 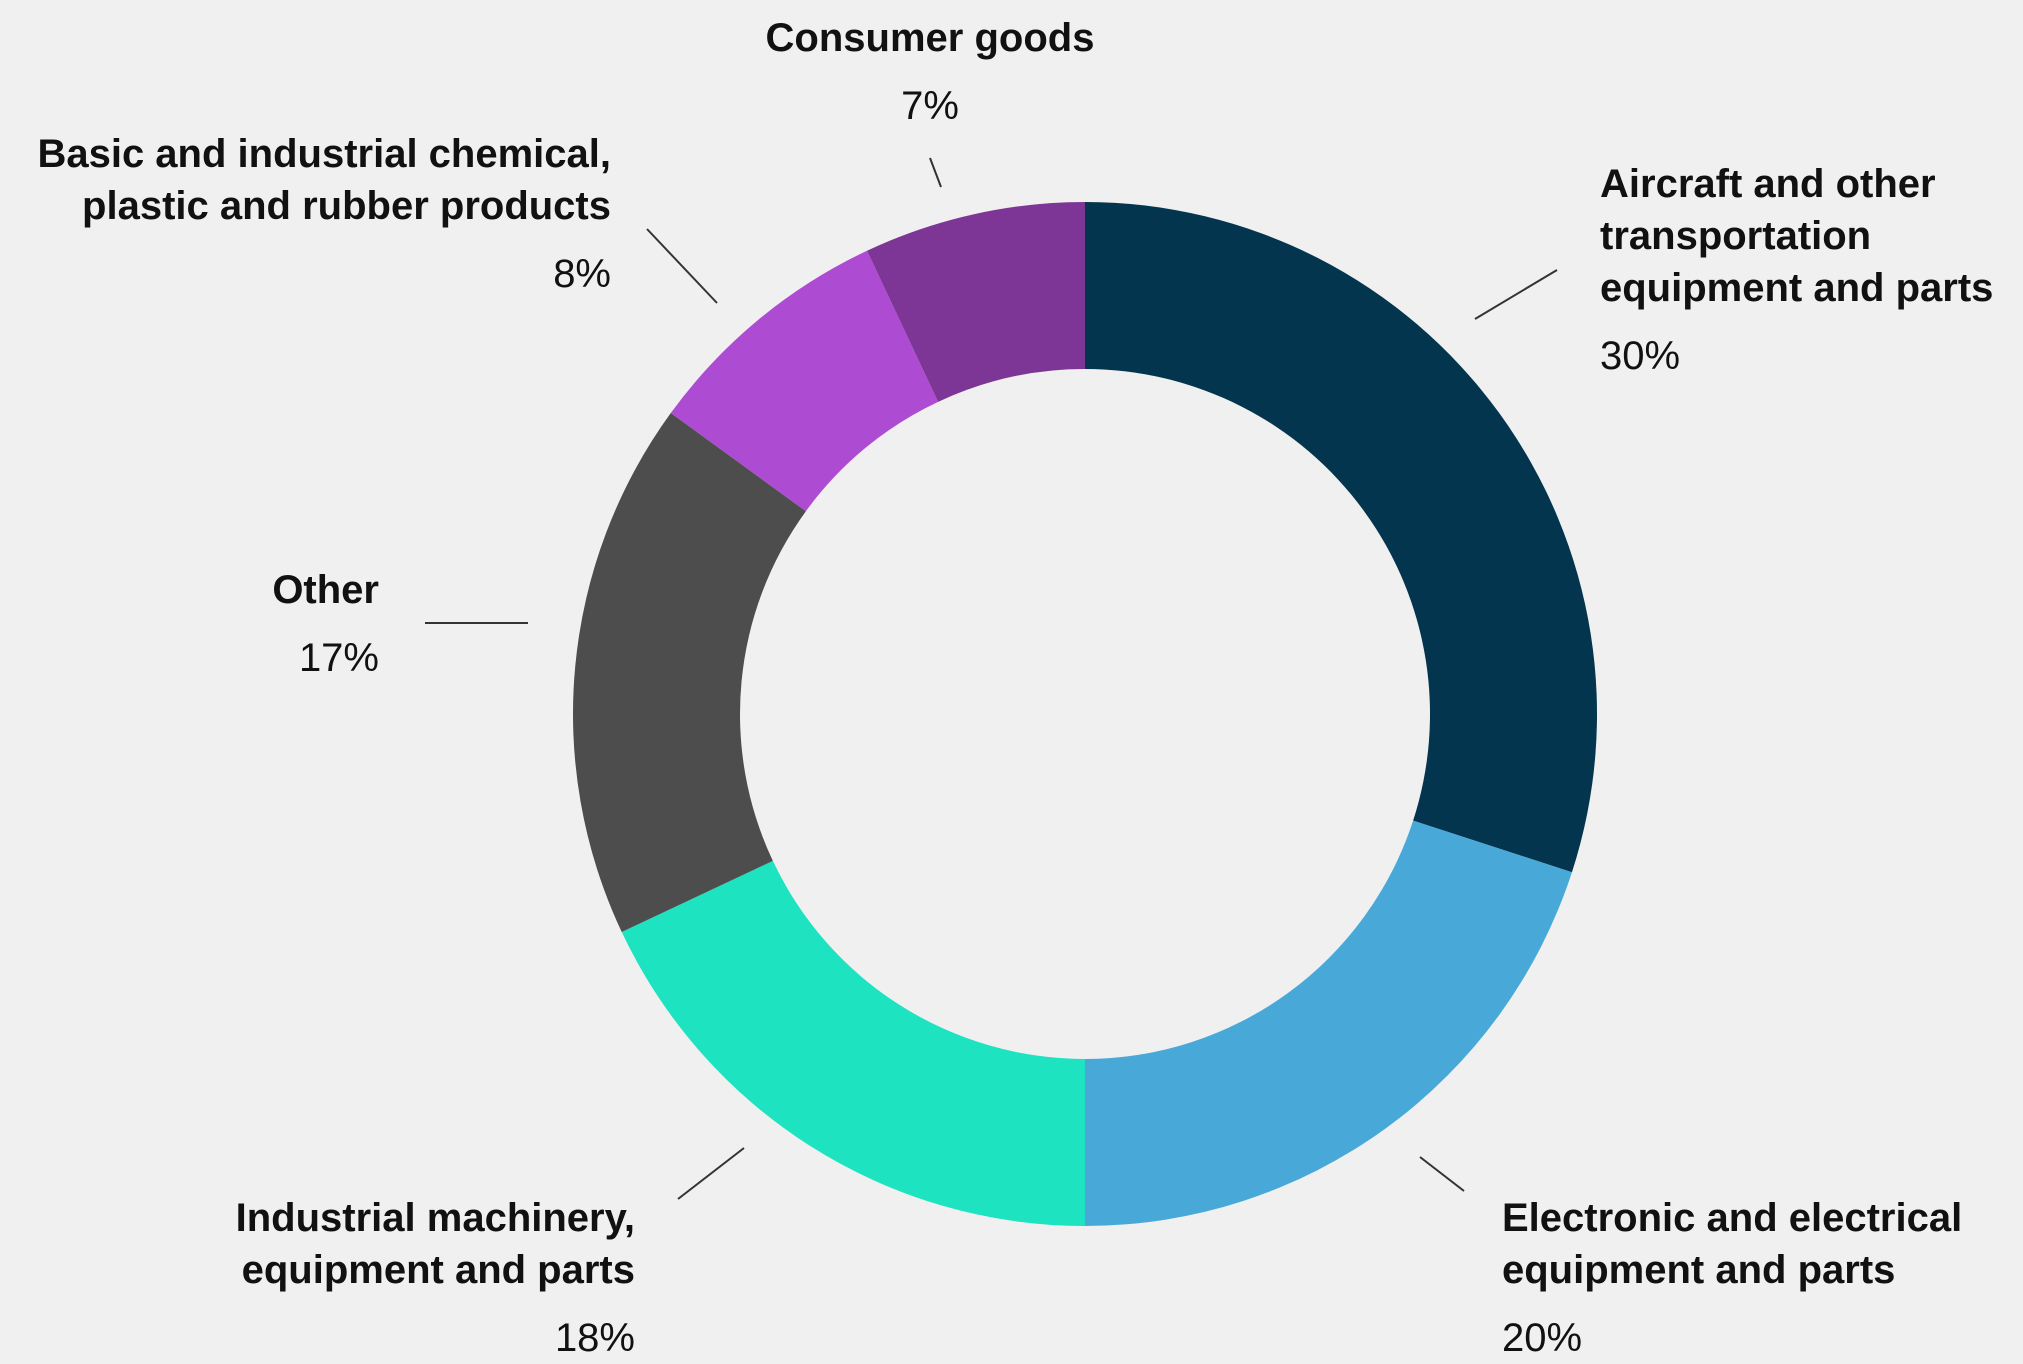 What do you see at coordinates (346, 206) in the screenshot?
I see `slice-name: plastic and rubber products` at bounding box center [346, 206].